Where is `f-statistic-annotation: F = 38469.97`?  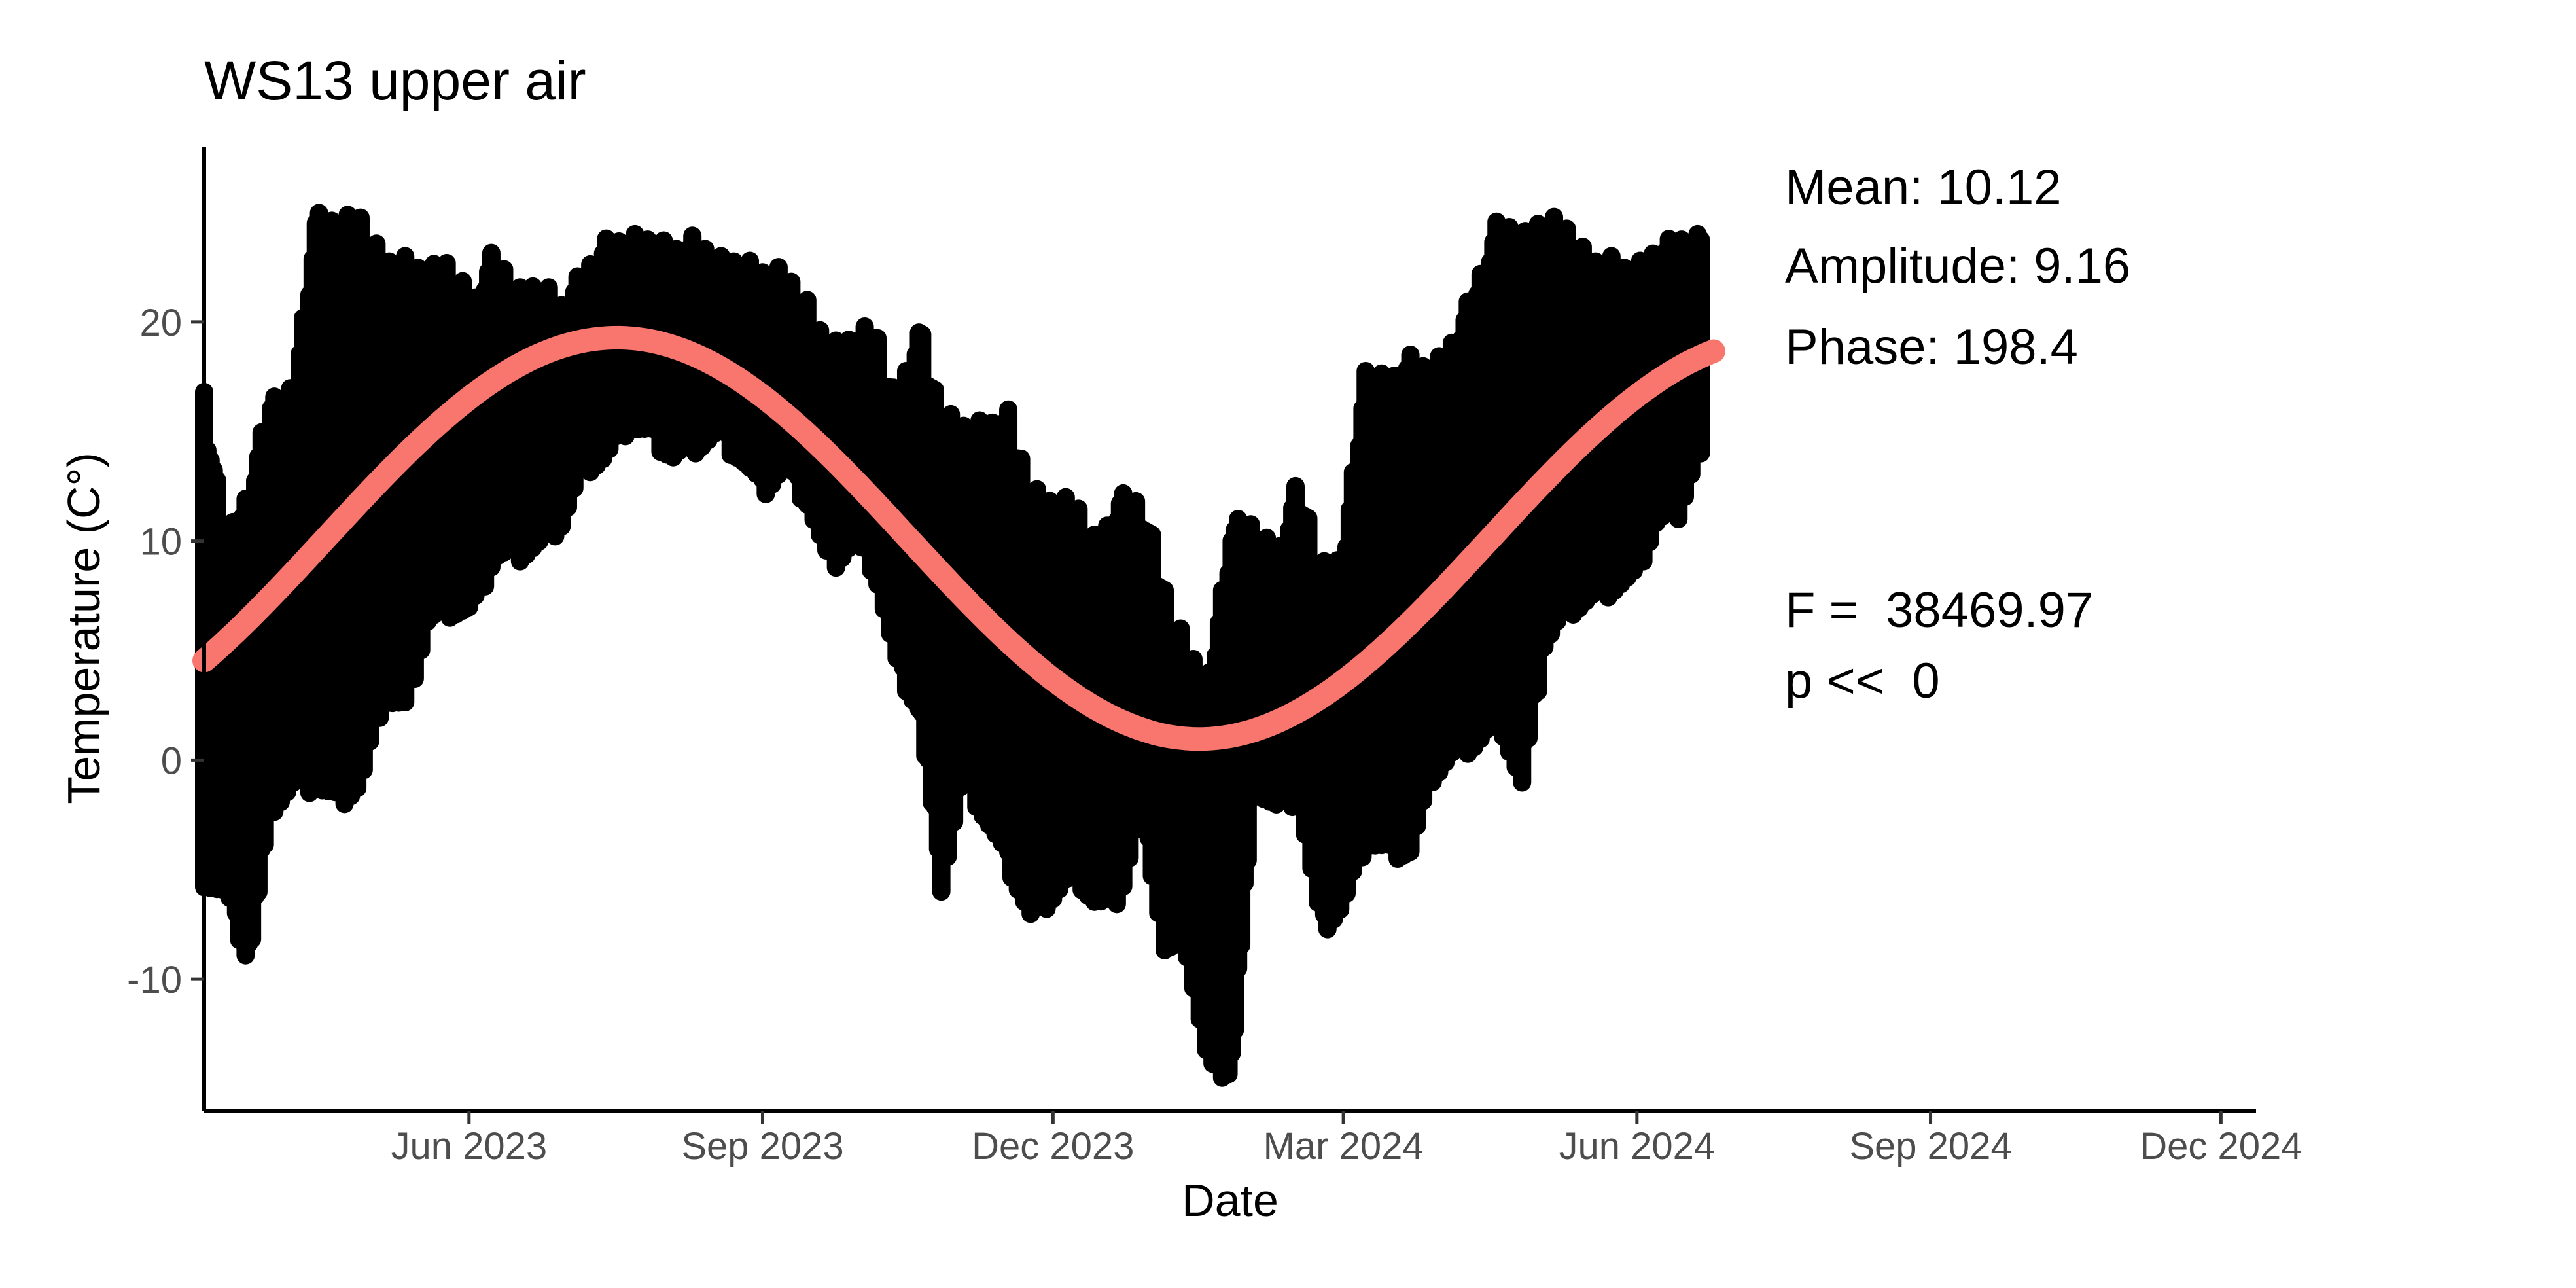 f-statistic-annotation: F = 38469.97 is located at coordinates (1939, 610).